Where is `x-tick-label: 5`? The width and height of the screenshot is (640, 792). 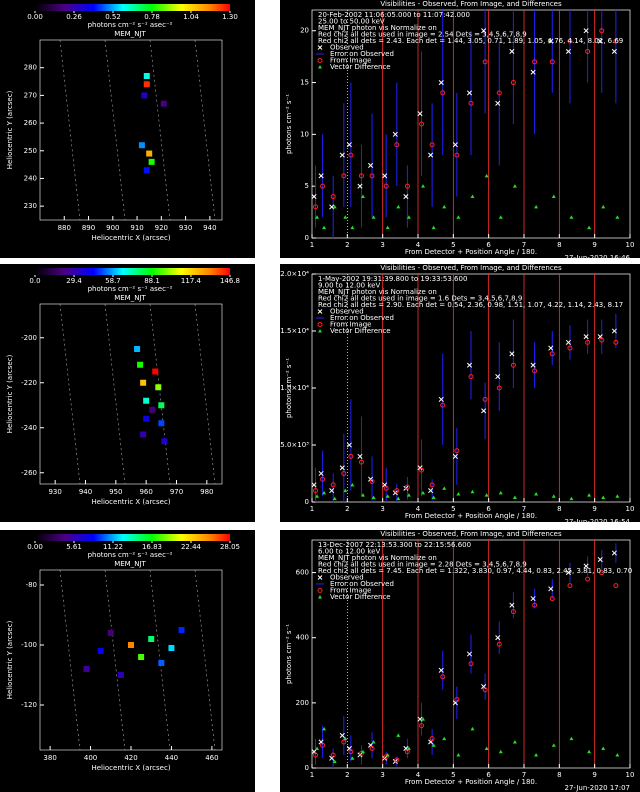 x-tick-label: 5 is located at coordinates (453, 245).